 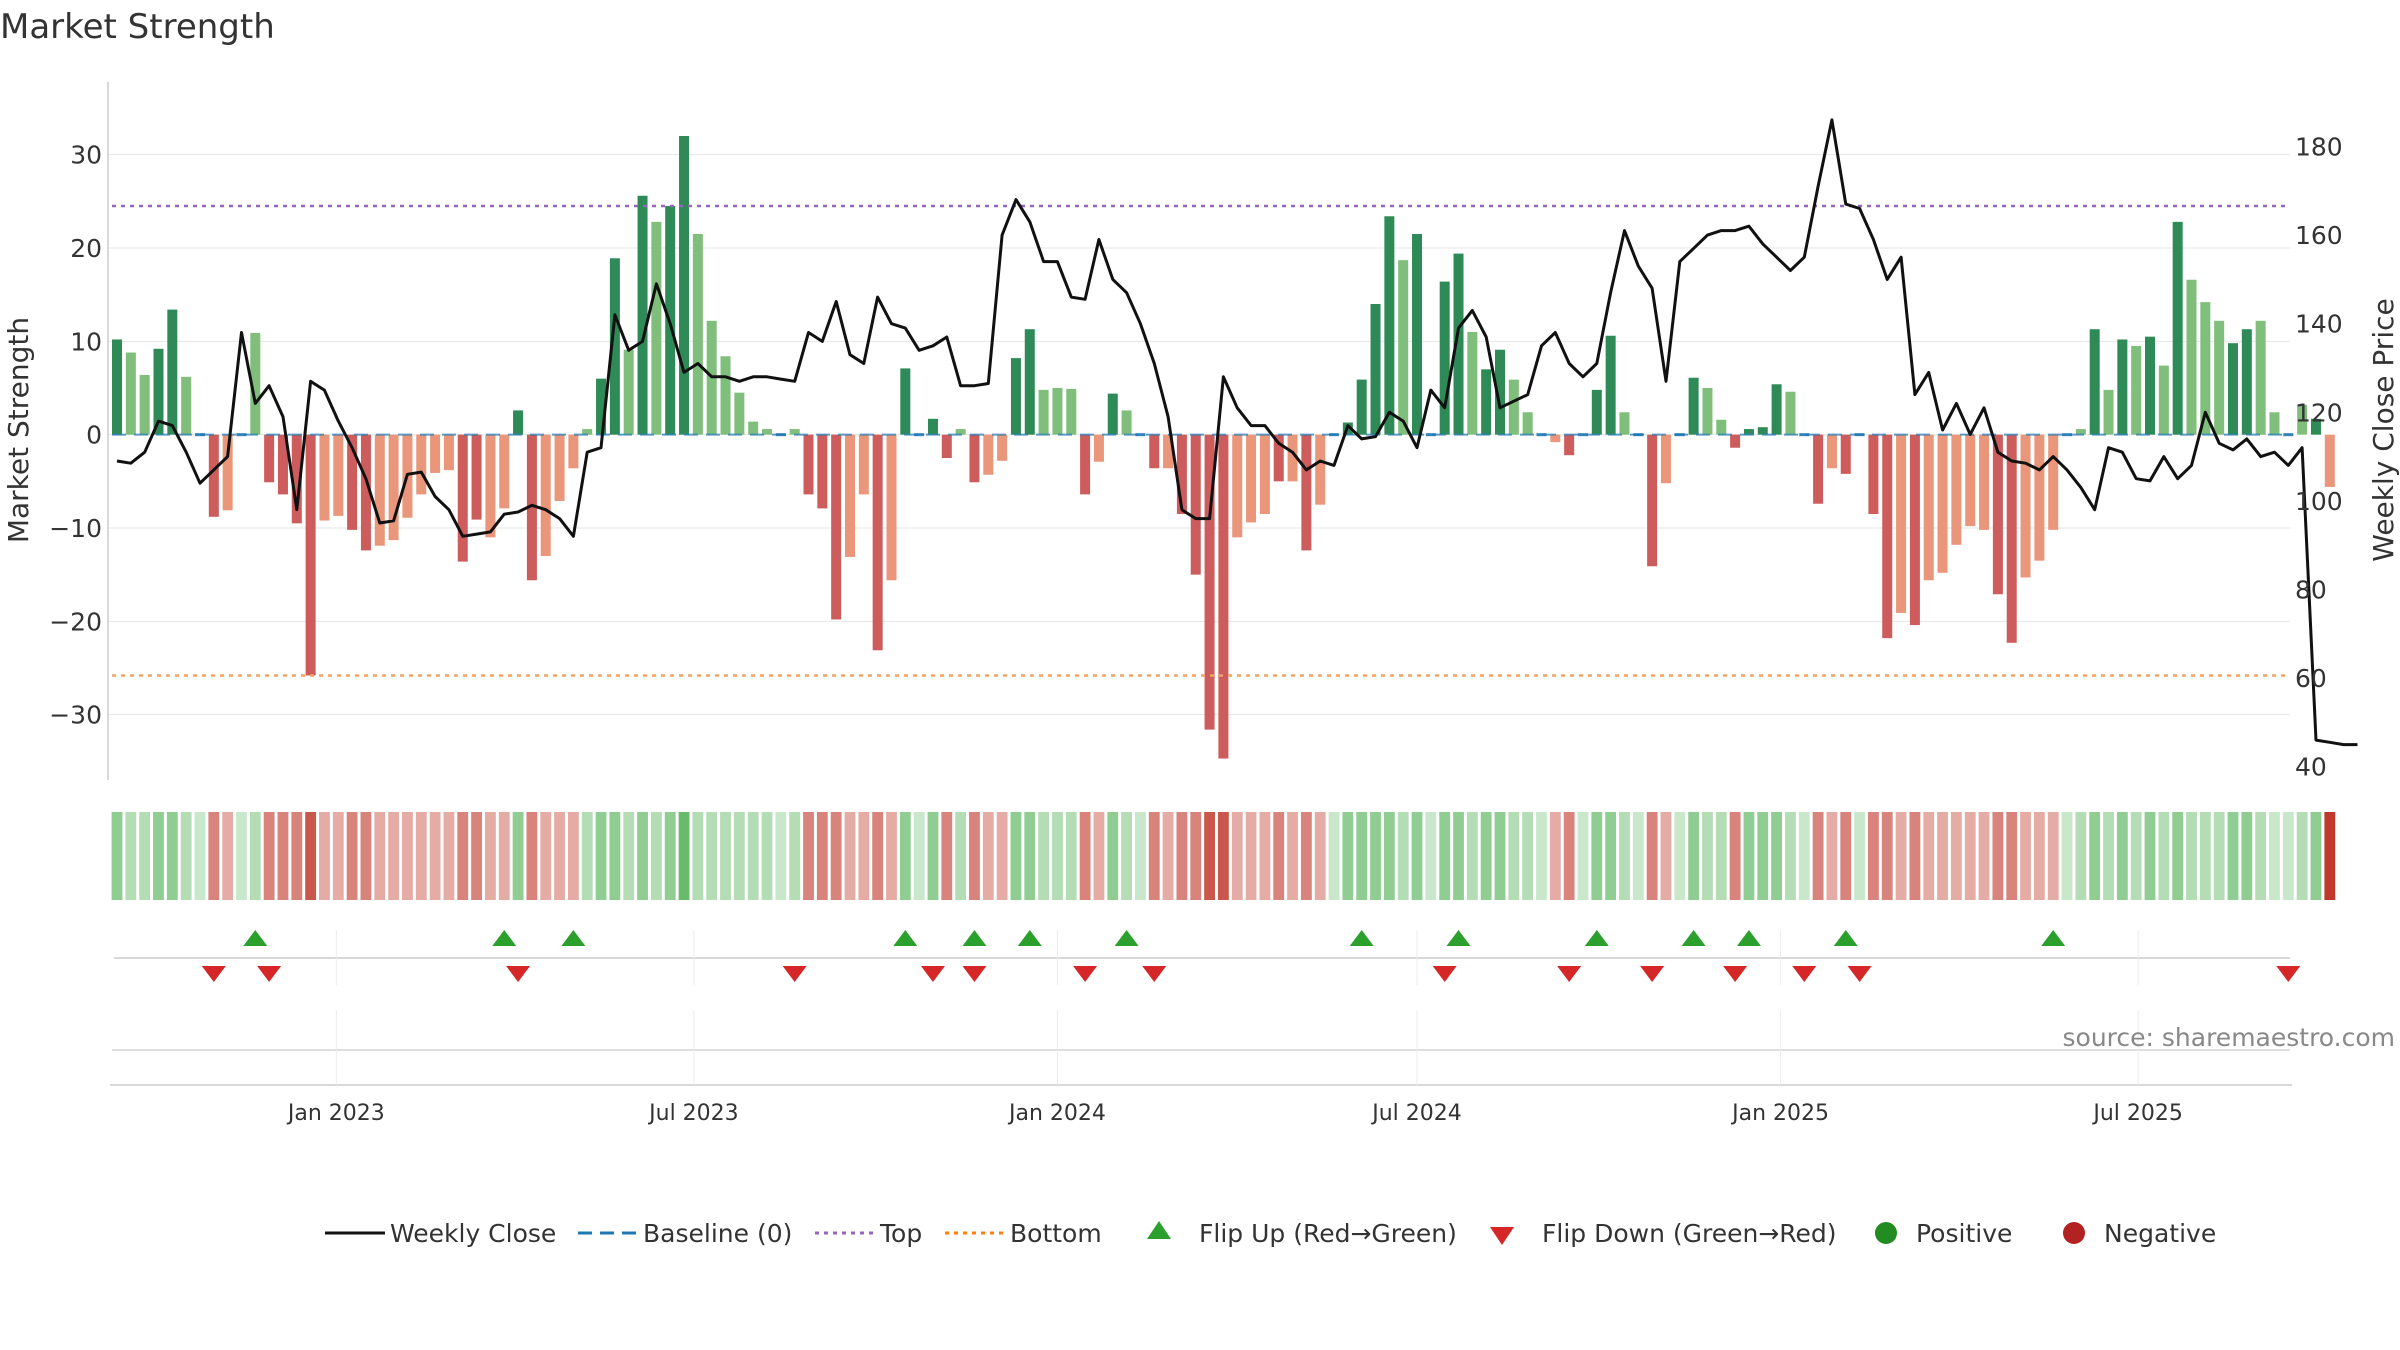 What do you see at coordinates (1159, 1230) in the screenshot?
I see `legend-flip-up-swatch` at bounding box center [1159, 1230].